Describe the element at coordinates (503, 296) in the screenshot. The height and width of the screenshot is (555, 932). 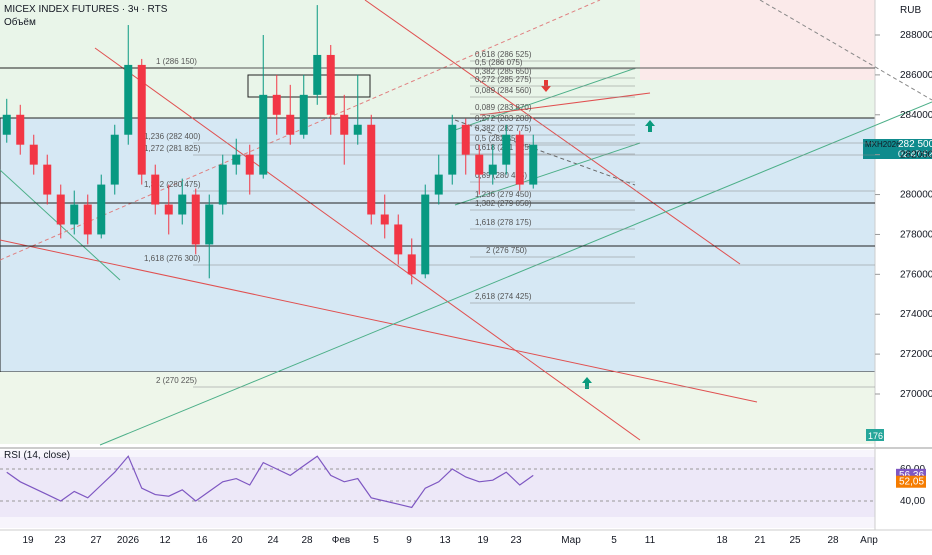
I see `fib-label: 2,618 (274 425)` at that location.